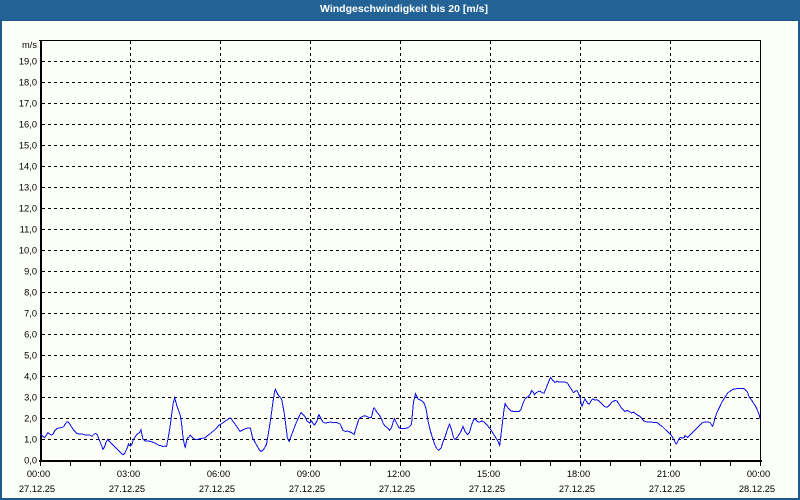 The image size is (800, 500). I want to click on svg-text: 2,0, so click(30, 418).